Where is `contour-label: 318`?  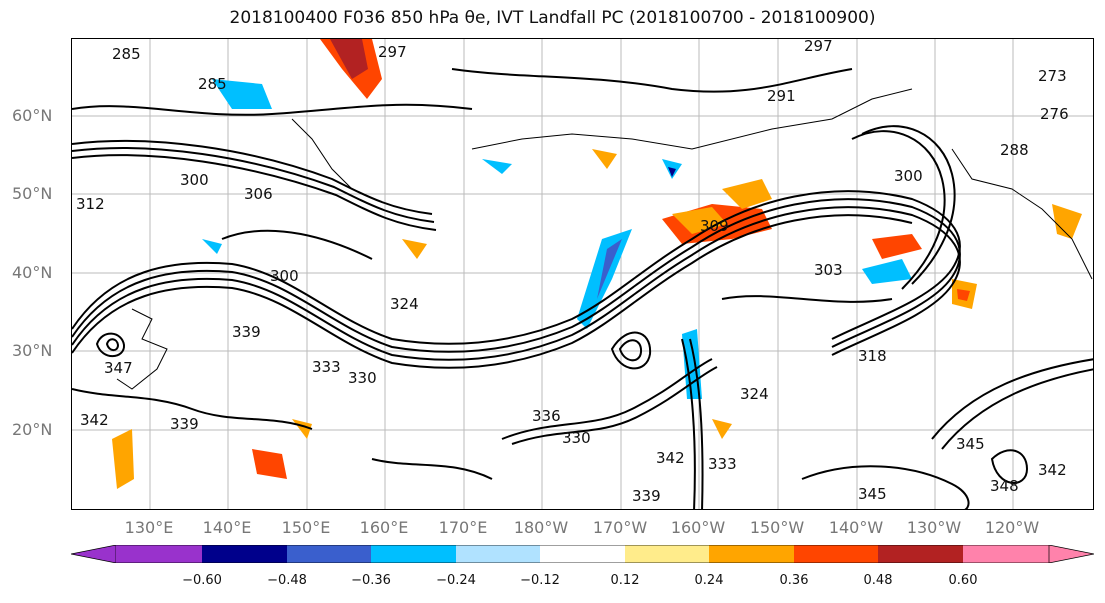 contour-label: 318 is located at coordinates (872, 356).